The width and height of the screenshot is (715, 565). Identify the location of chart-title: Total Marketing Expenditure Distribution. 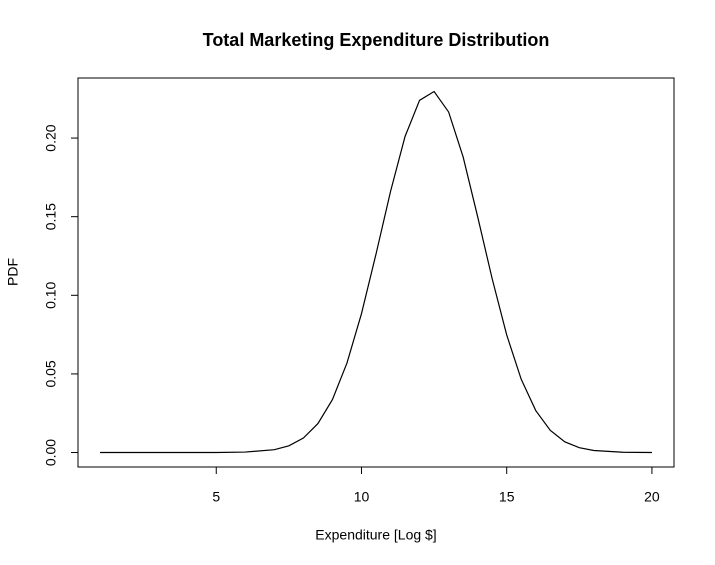
(376, 40).